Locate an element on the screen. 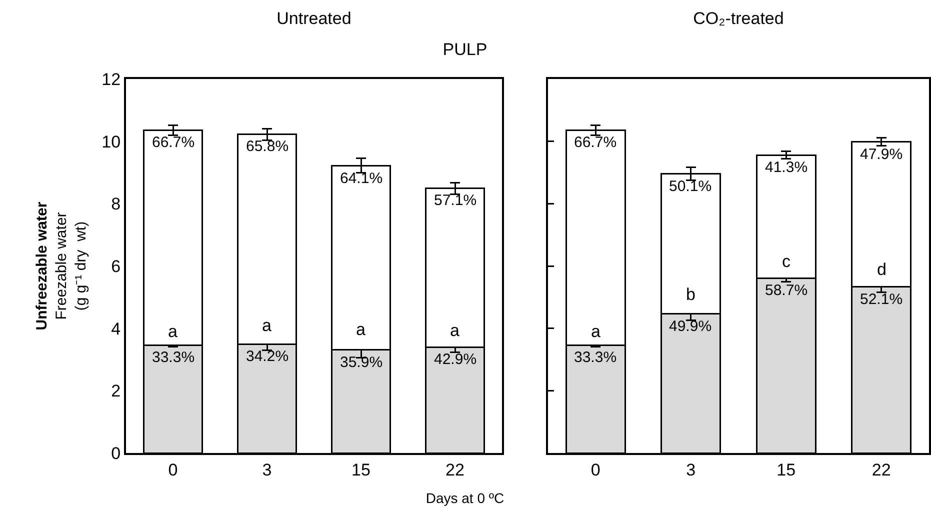 The height and width of the screenshot is (515, 931). annotation: 58.7% is located at coordinates (786, 290).